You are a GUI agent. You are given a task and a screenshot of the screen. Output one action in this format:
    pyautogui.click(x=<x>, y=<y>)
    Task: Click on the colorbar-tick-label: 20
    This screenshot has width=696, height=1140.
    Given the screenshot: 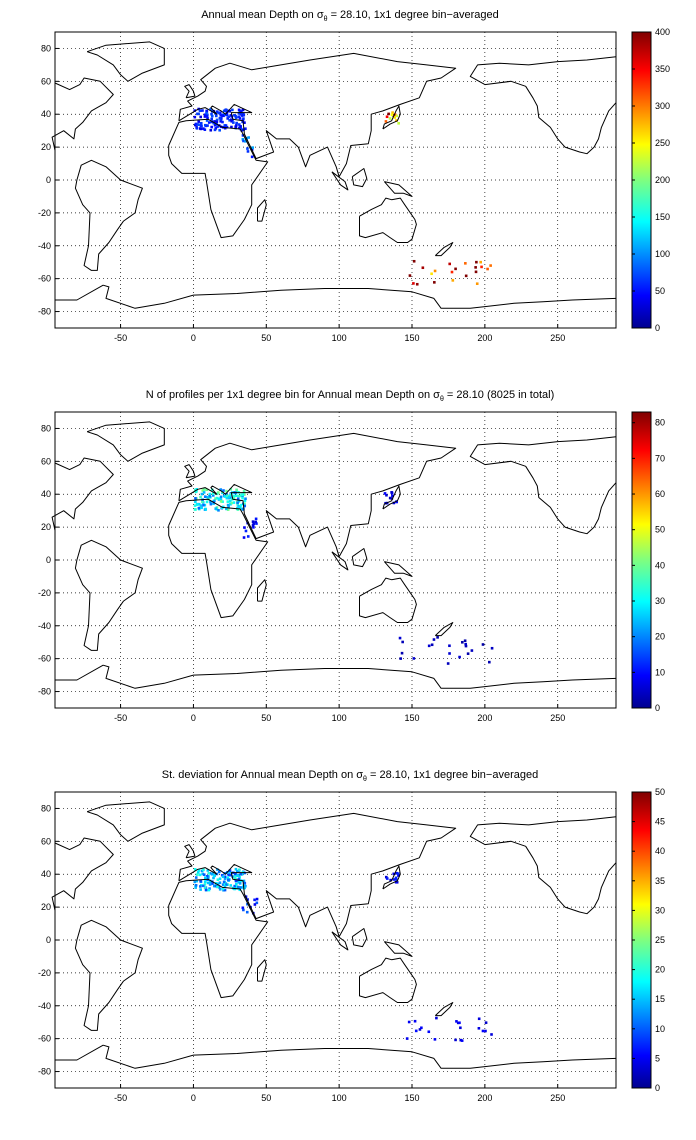 What is the action you would take?
    pyautogui.click(x=660, y=970)
    